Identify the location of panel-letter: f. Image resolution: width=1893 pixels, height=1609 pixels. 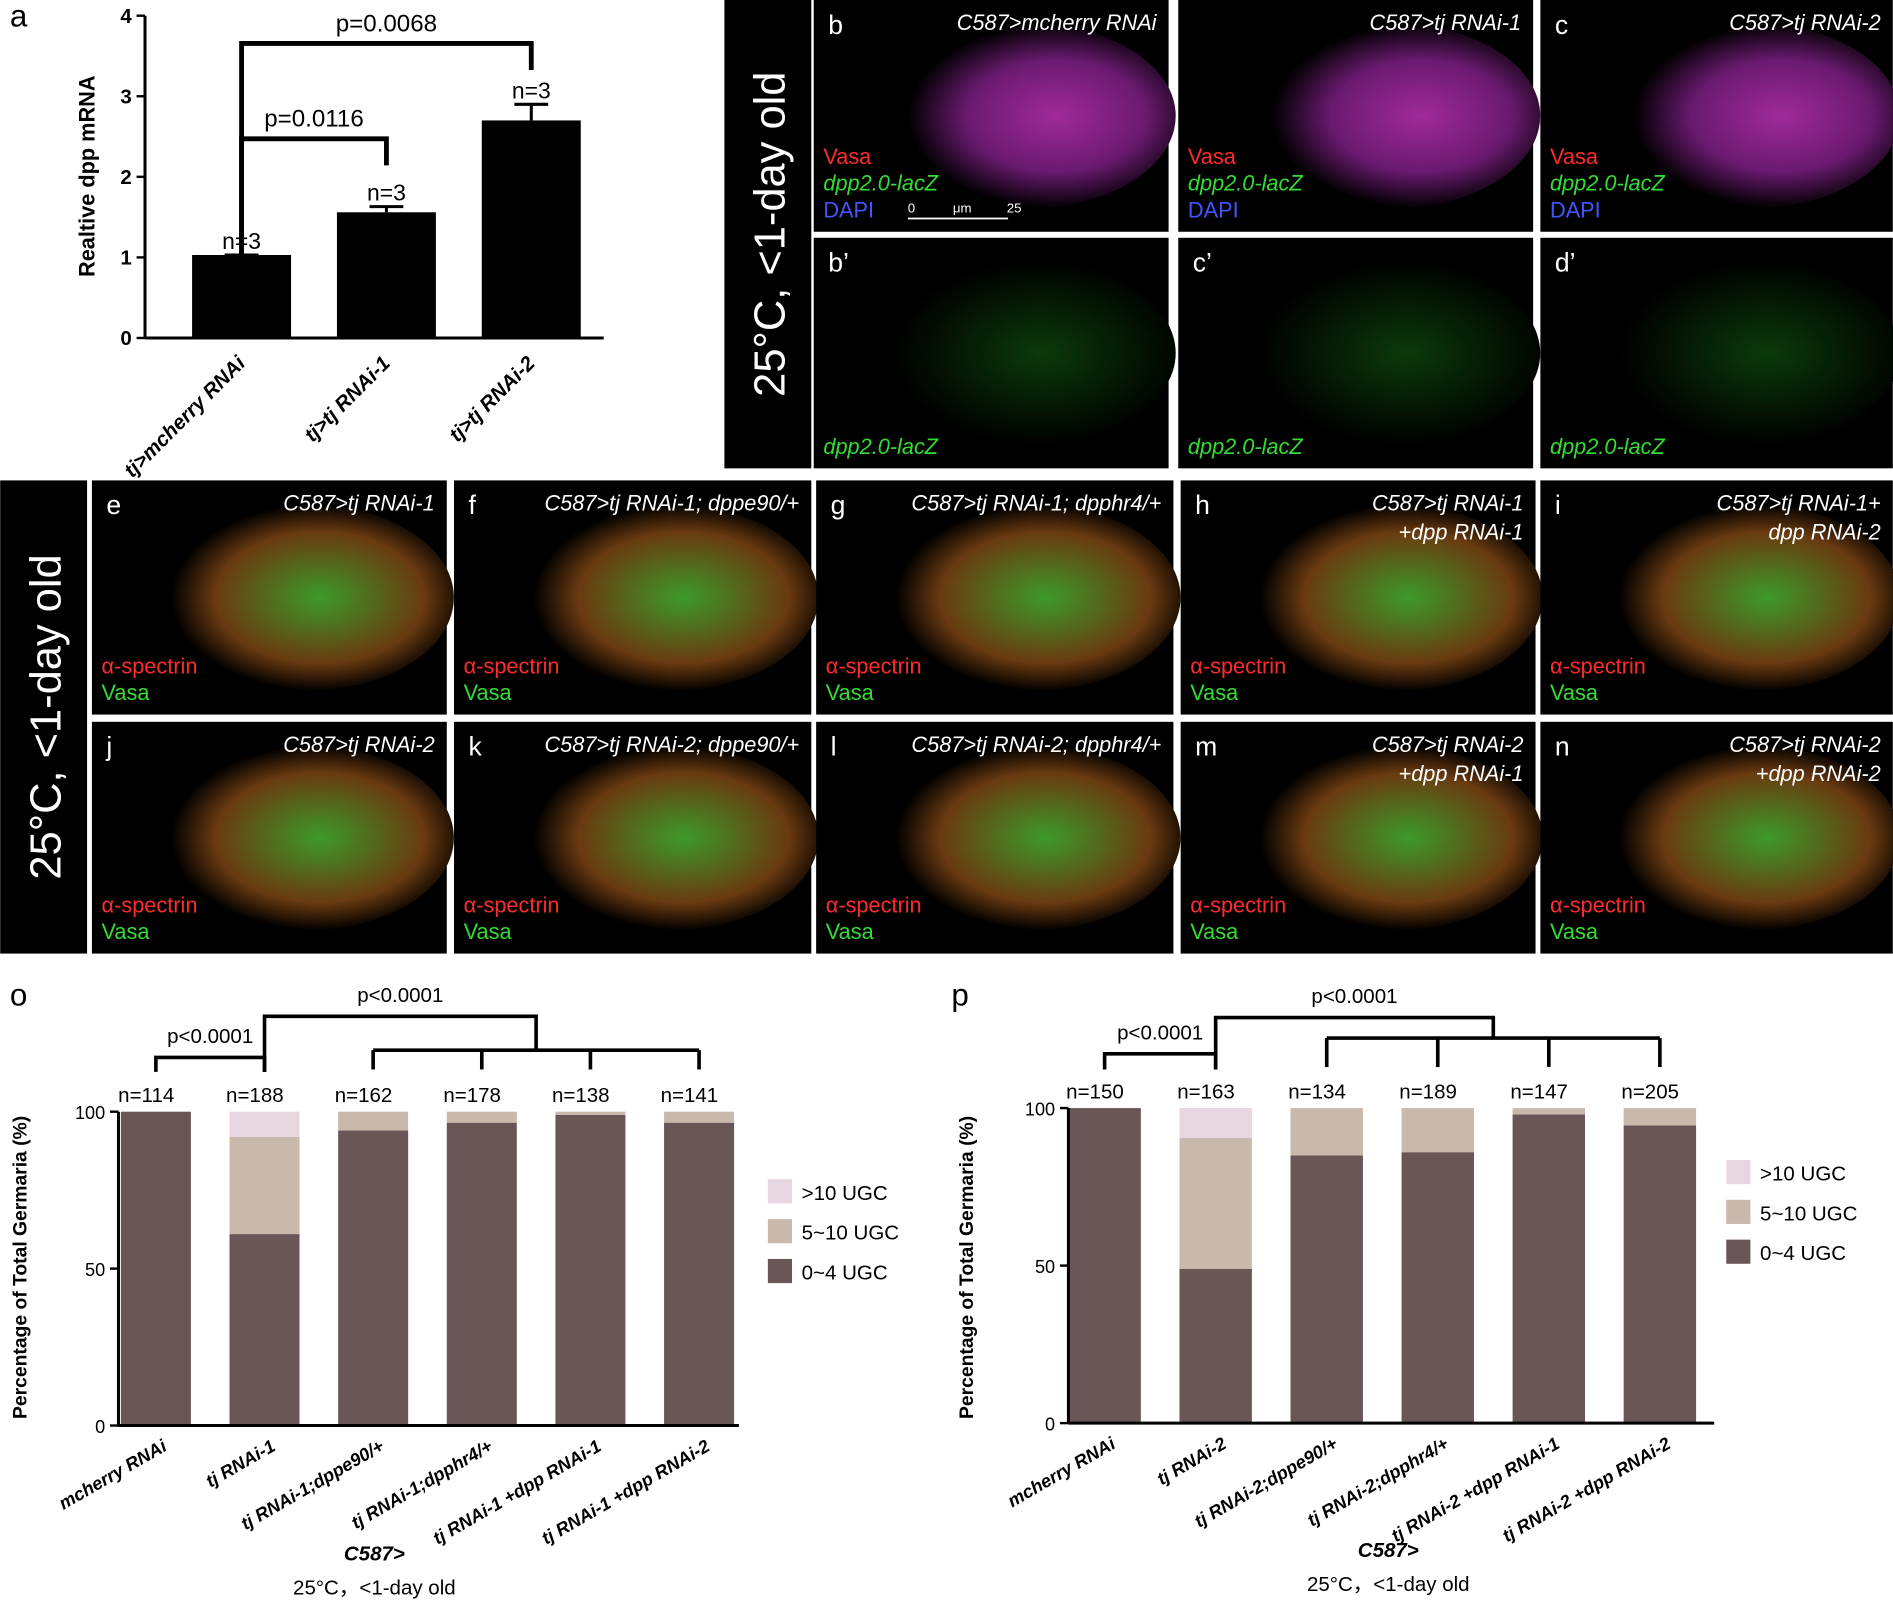
(473, 505).